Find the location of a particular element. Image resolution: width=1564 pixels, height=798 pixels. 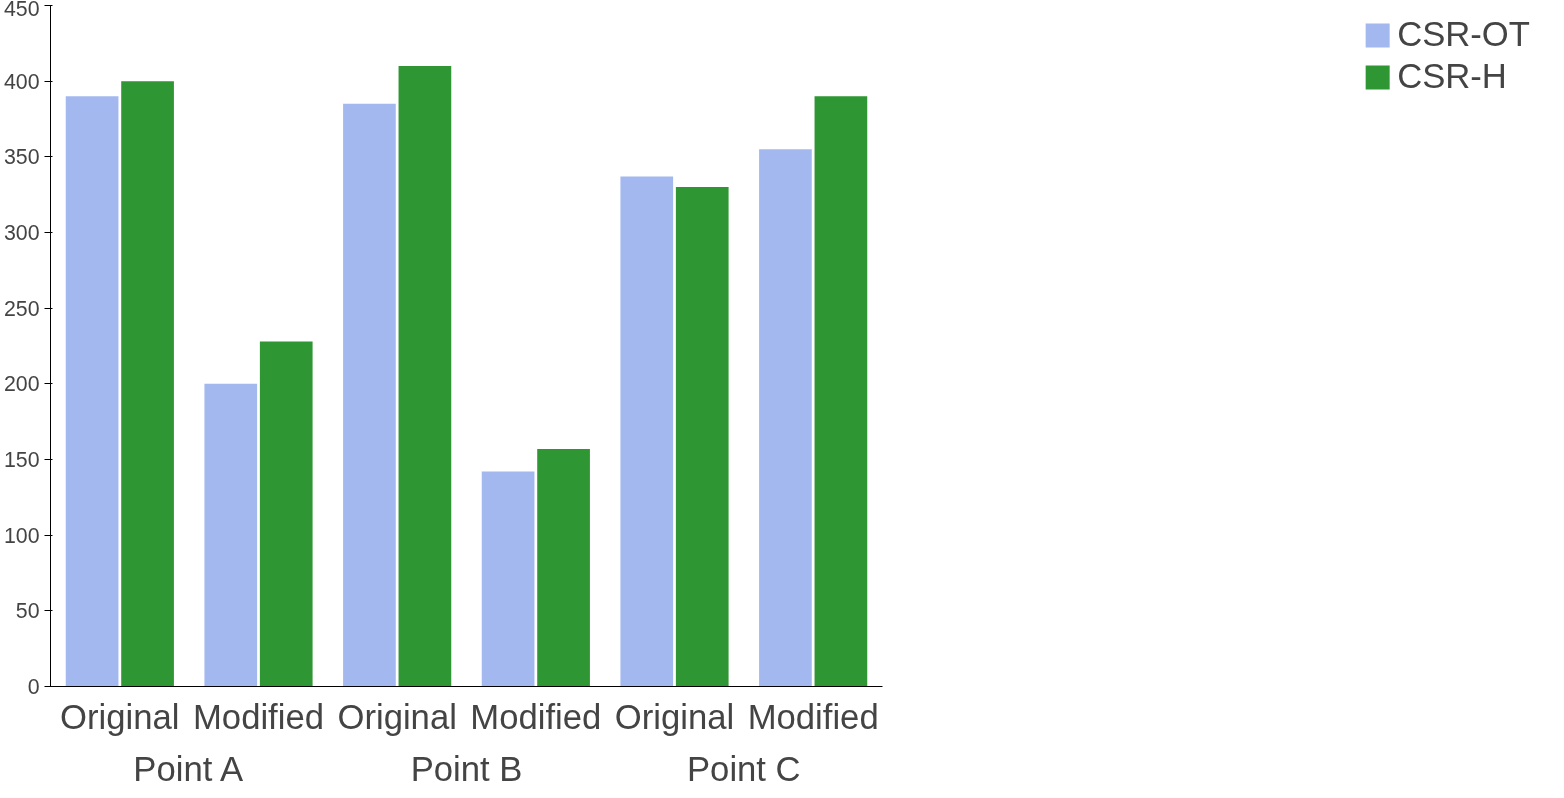

y-tick-label: 50 is located at coordinates (27, 611).